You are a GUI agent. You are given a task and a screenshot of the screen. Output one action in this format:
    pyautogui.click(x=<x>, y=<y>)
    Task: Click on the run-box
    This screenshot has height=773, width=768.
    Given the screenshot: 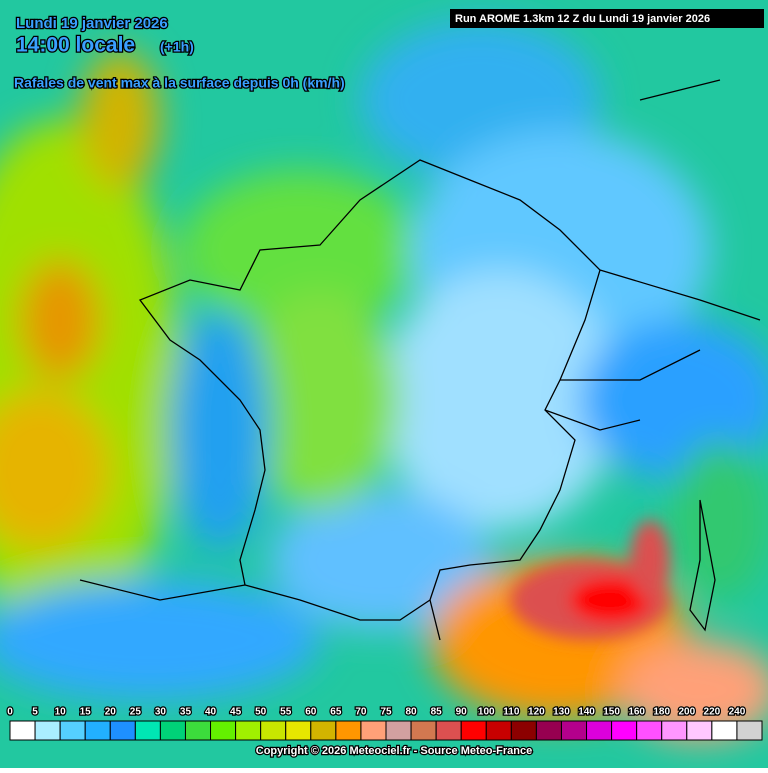 What is the action you would take?
    pyautogui.click(x=607, y=18)
    